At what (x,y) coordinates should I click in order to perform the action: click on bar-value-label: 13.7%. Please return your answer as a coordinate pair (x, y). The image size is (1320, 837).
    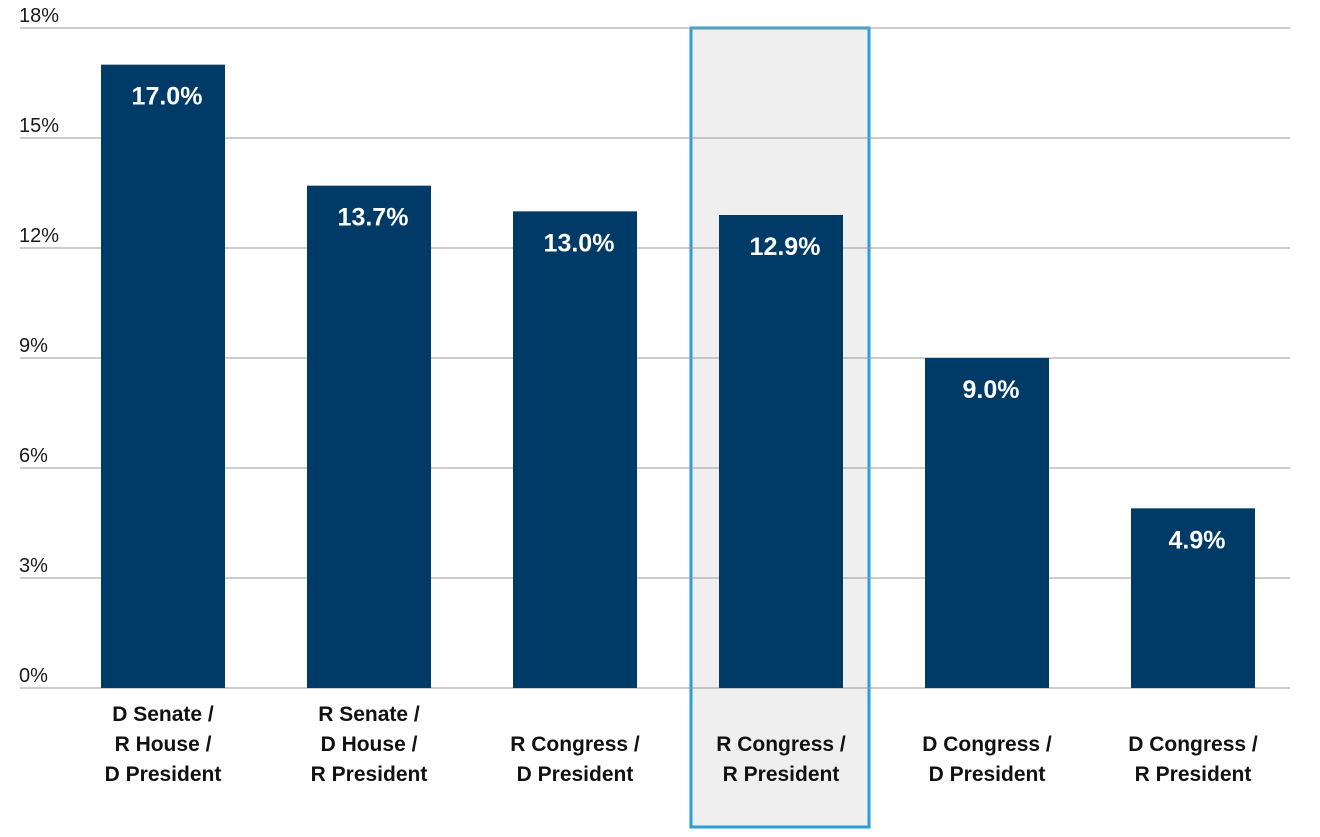
    Looking at the image, I should click on (373, 218).